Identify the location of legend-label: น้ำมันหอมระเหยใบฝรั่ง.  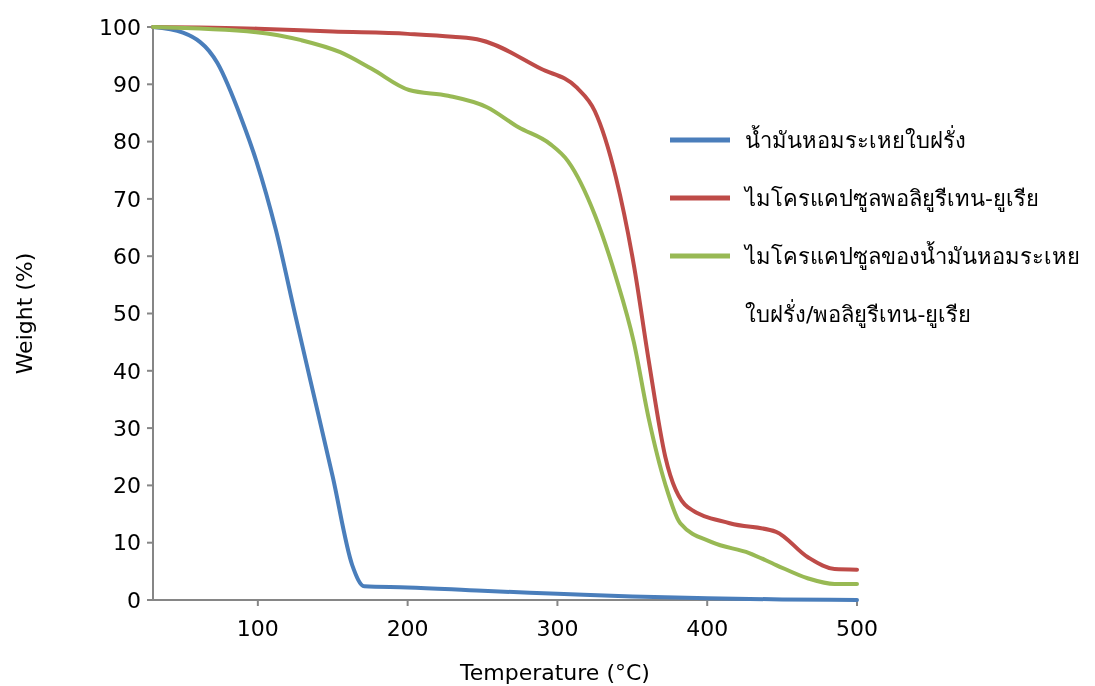
(855, 139).